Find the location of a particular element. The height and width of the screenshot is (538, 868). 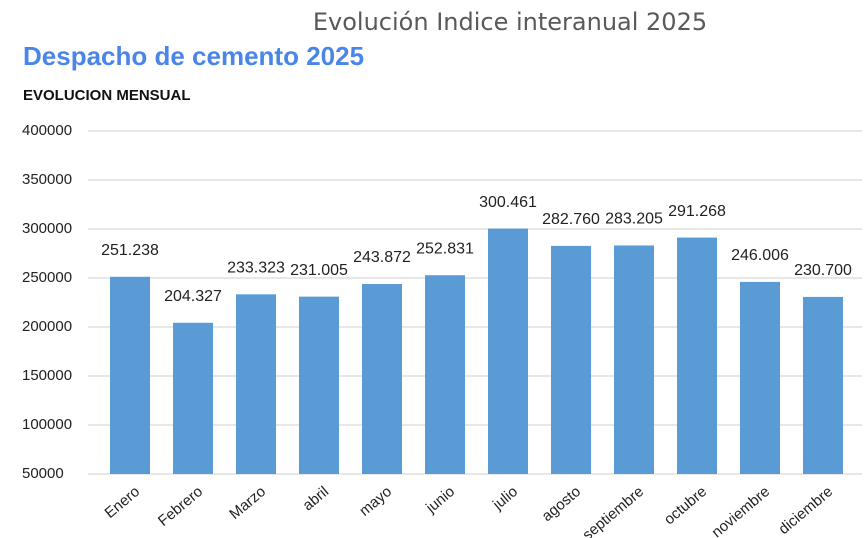

x-tick-label: agosto is located at coordinates (561, 504).